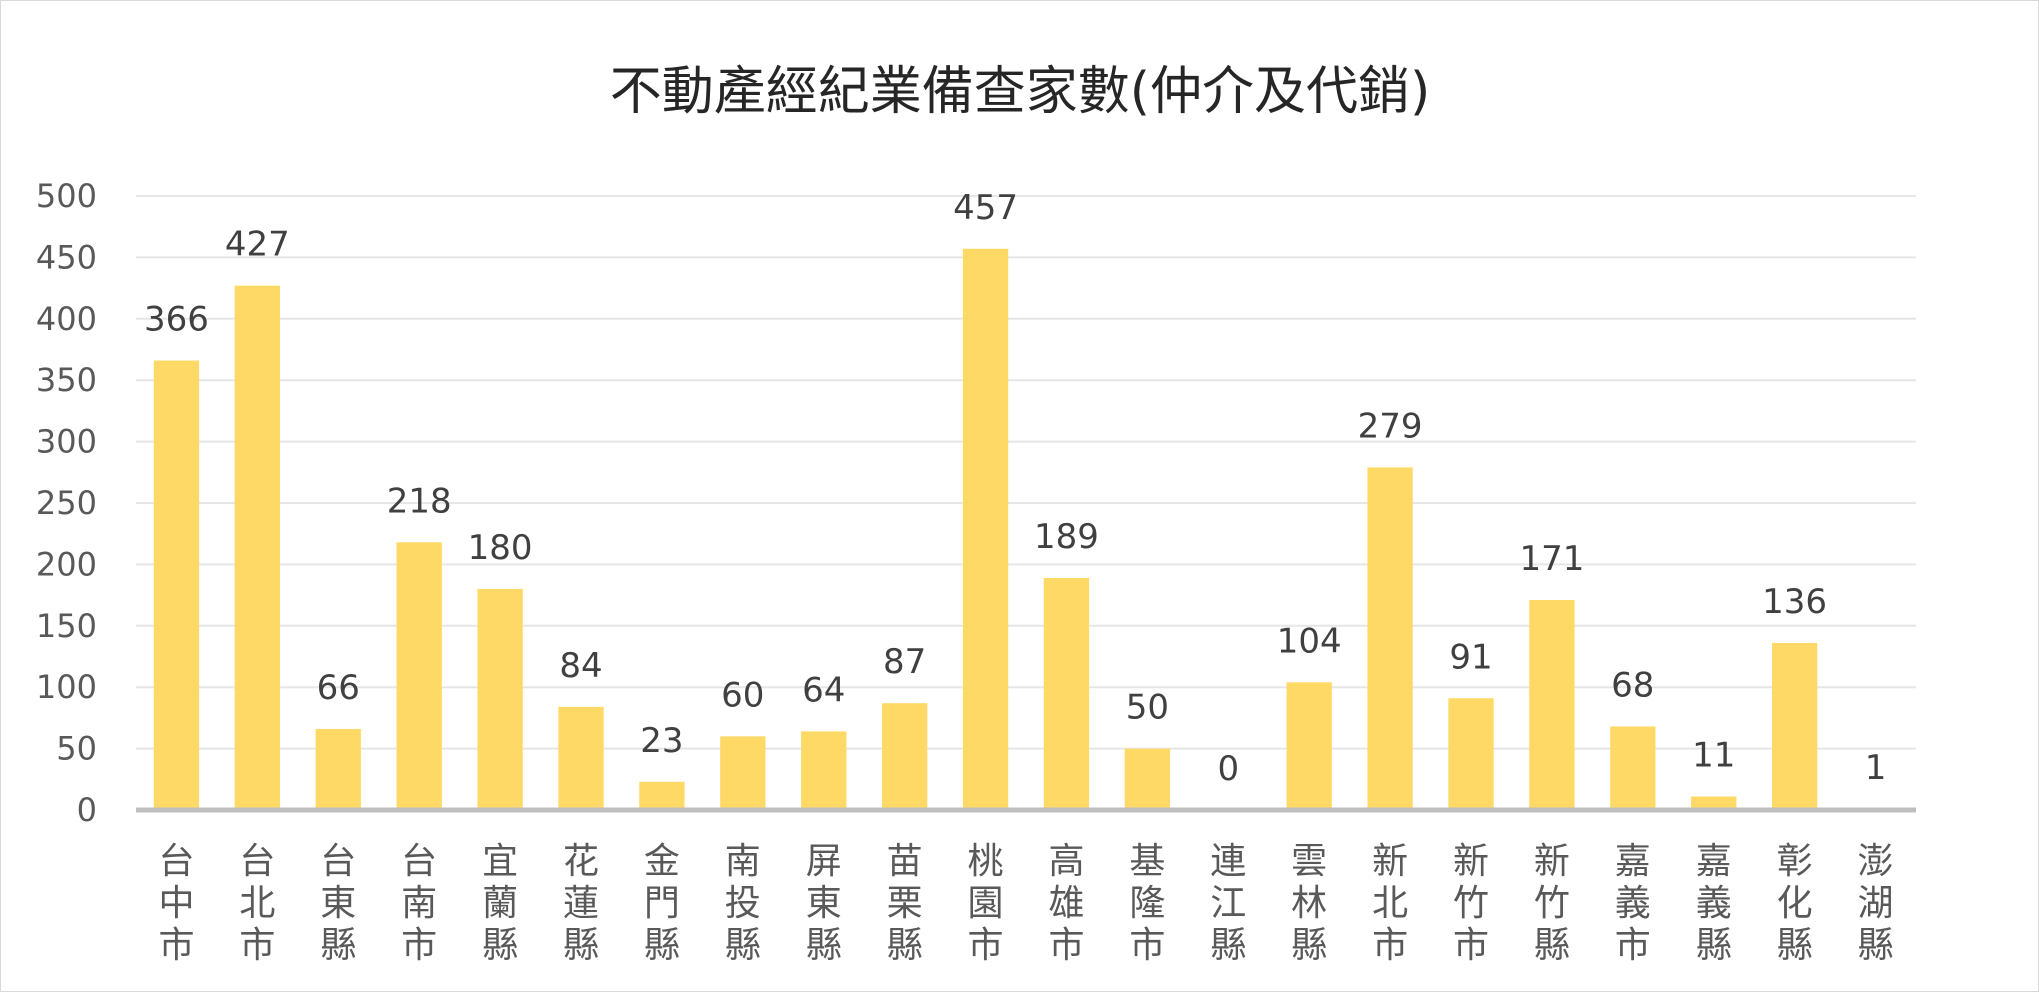 The width and height of the screenshot is (2039, 993). What do you see at coordinates (66, 380) in the screenshot?
I see `y-tick-label: 350` at bounding box center [66, 380].